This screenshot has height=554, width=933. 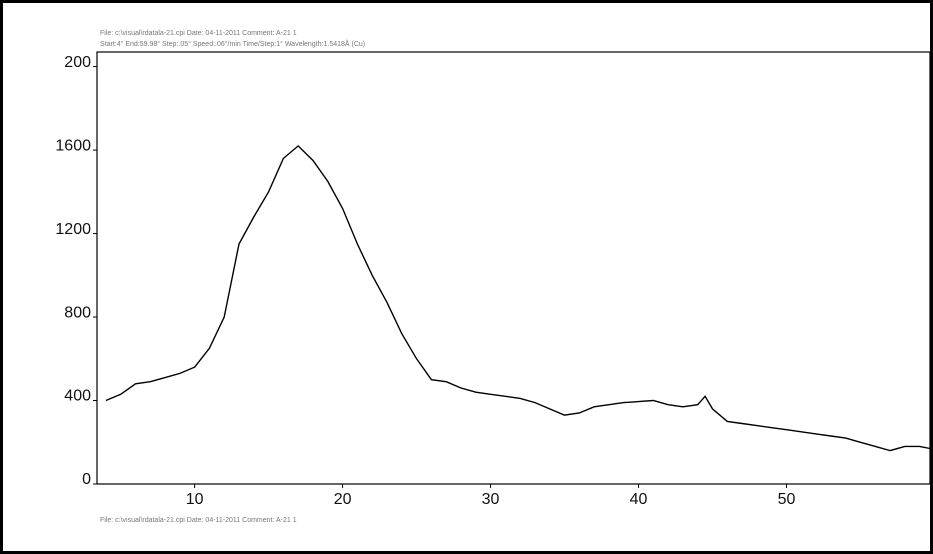 I want to click on y-tick-label: 1600, so click(x=73, y=145).